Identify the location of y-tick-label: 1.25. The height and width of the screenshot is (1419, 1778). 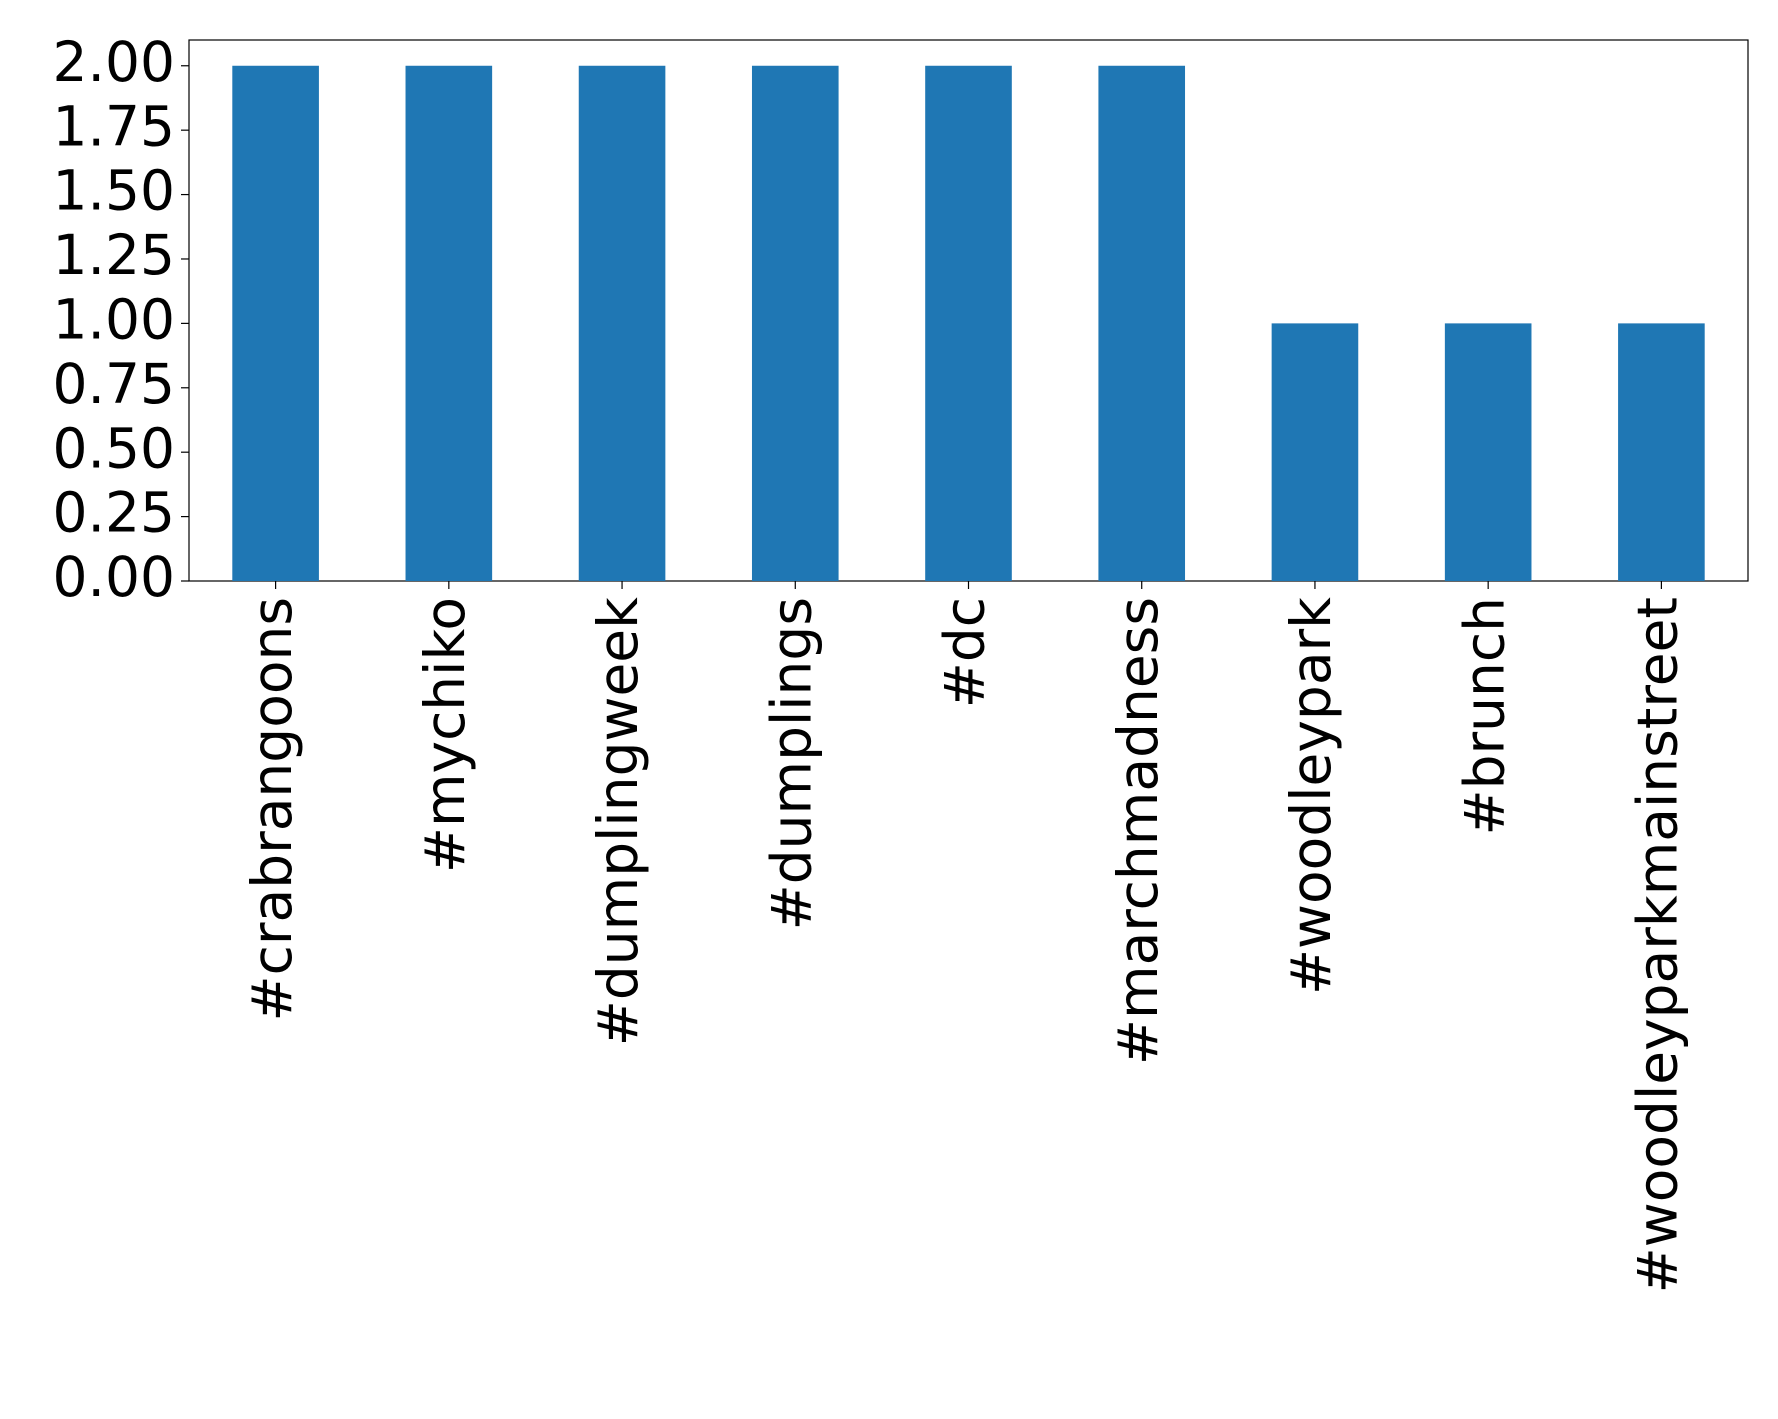
(114, 255).